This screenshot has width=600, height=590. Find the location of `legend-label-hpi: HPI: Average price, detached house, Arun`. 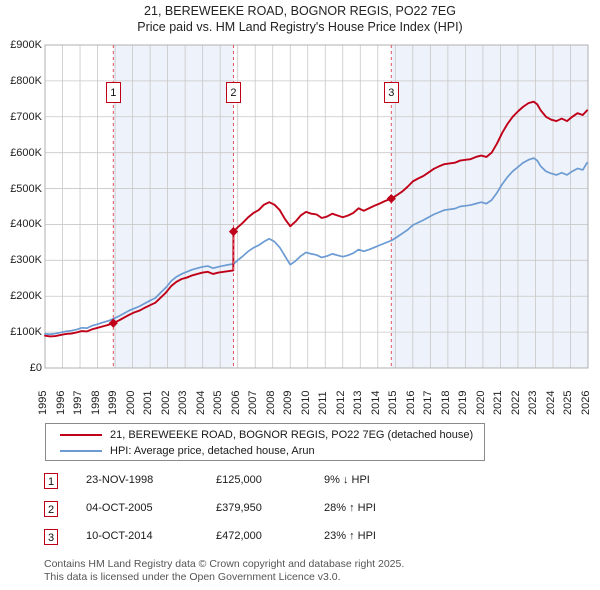

legend-label-hpi: HPI: Average price, detached house, Arun is located at coordinates (212, 451).